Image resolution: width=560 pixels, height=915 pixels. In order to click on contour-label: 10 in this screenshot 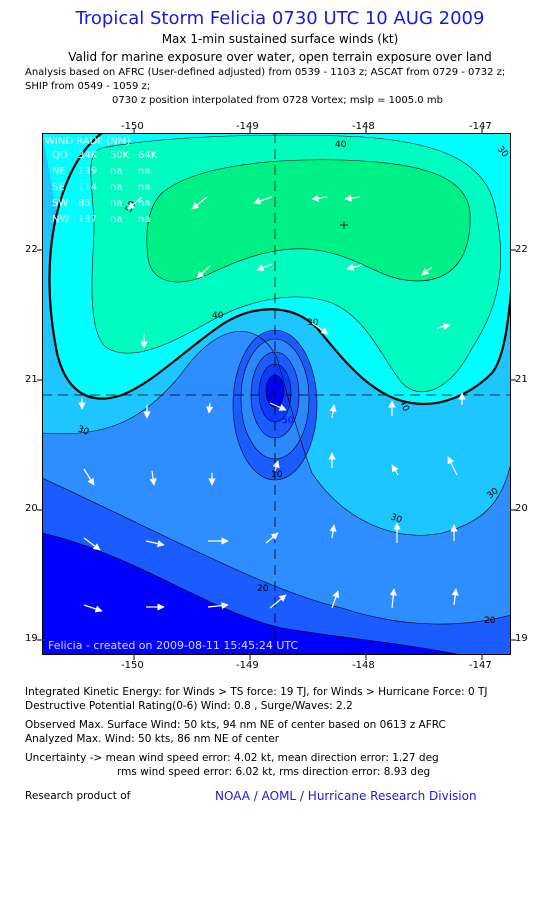, I will do `click(277, 475)`.